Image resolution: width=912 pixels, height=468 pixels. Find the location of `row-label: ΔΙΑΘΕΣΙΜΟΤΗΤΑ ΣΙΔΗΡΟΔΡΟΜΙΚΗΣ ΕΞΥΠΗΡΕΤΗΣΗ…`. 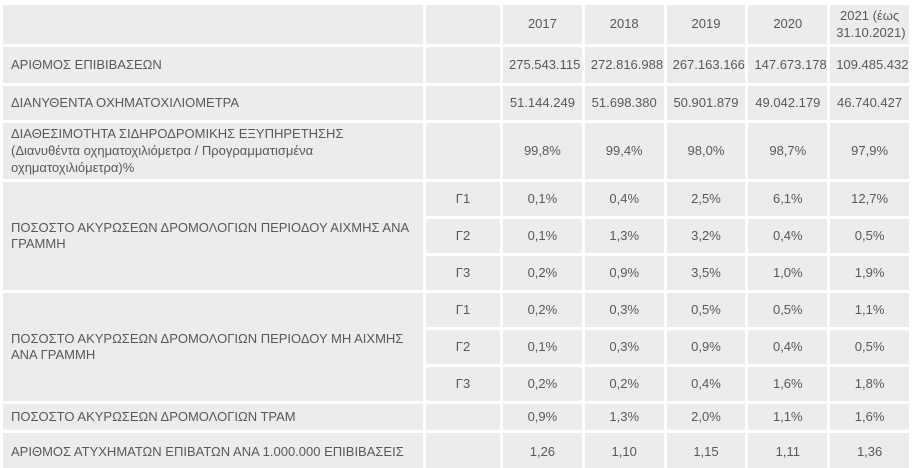

row-label: ΔΙΑΘΕΣΙΜΟΤΗΤΑ ΣΙΔΗΡΟΔΡΟΜΙΚΗΣ ΕΞΥΠΗΡΕΤΗΣΗ… is located at coordinates (213, 151).